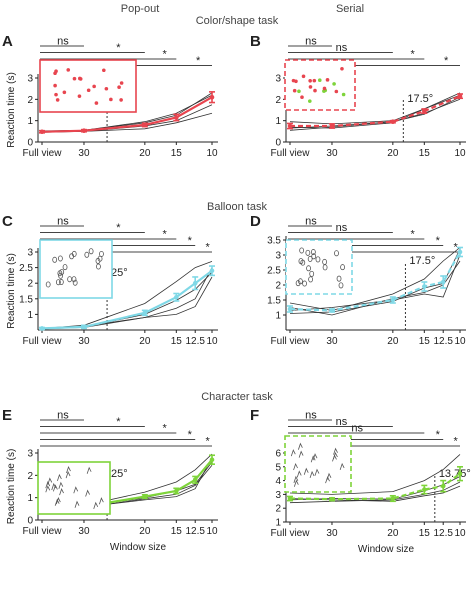 This screenshot has height=594, width=474. What do you see at coordinates (119, 273) in the screenshot?
I see `threshold-label: 25°` at bounding box center [119, 273].